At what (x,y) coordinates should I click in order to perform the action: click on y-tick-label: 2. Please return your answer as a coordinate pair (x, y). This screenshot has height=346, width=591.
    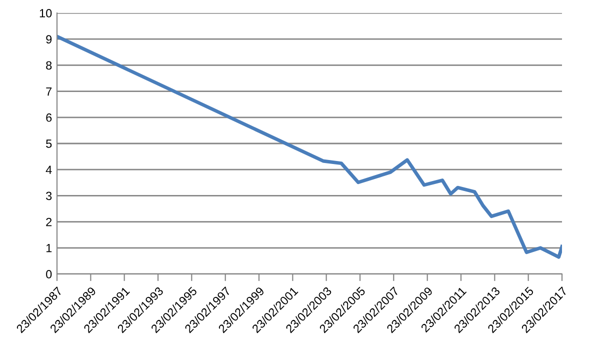
    Looking at the image, I should click on (49, 222).